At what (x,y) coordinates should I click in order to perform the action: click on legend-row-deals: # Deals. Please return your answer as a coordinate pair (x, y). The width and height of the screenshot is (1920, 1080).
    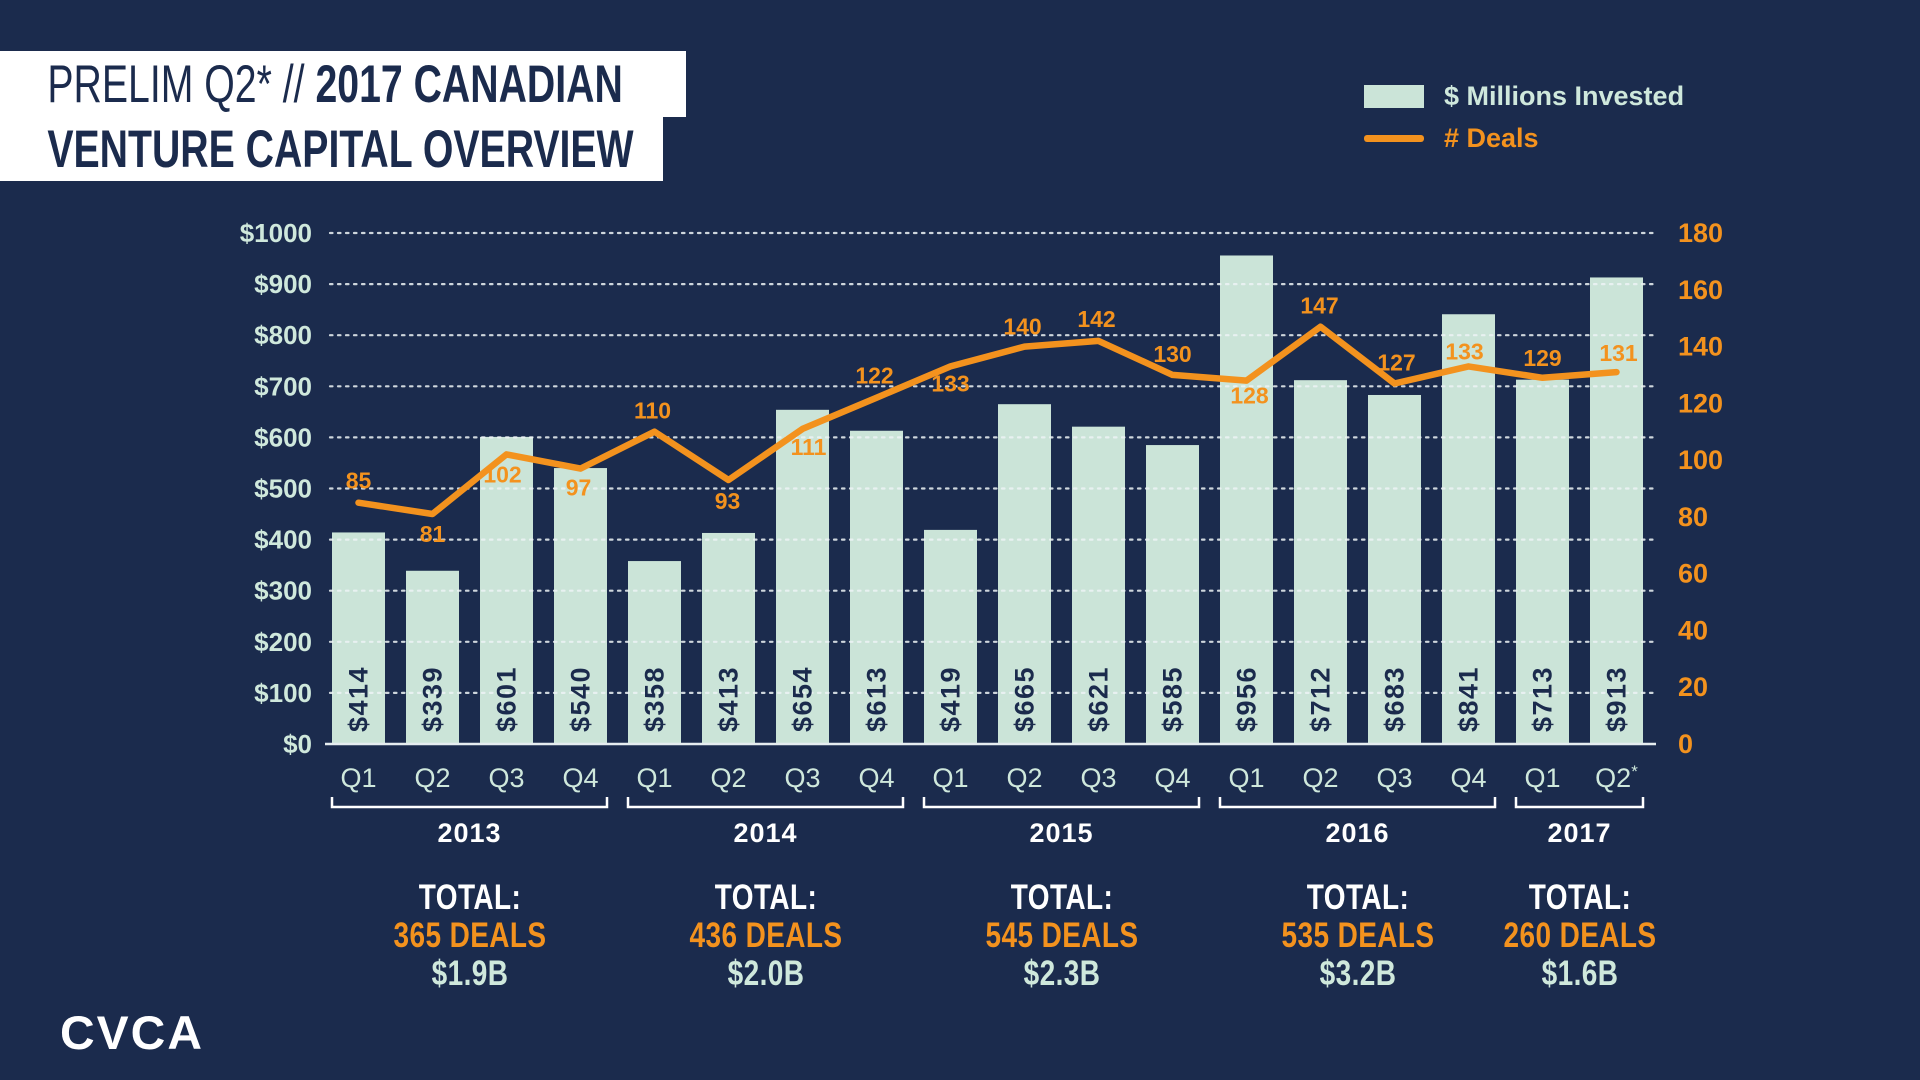
    Looking at the image, I should click on (1524, 138).